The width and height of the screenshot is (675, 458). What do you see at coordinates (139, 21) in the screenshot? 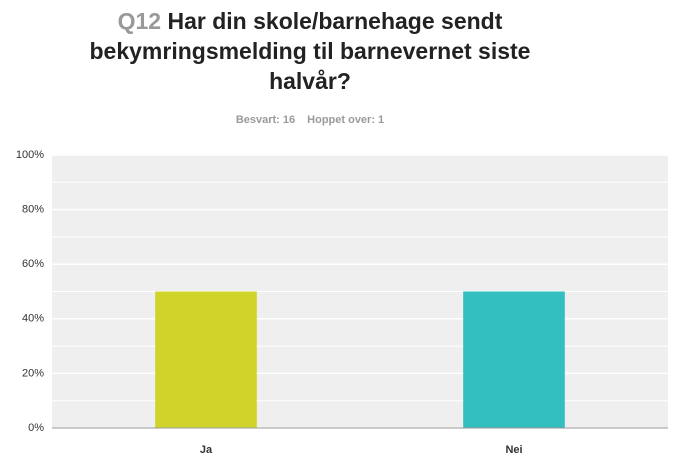
I see `question-number: Q12` at bounding box center [139, 21].